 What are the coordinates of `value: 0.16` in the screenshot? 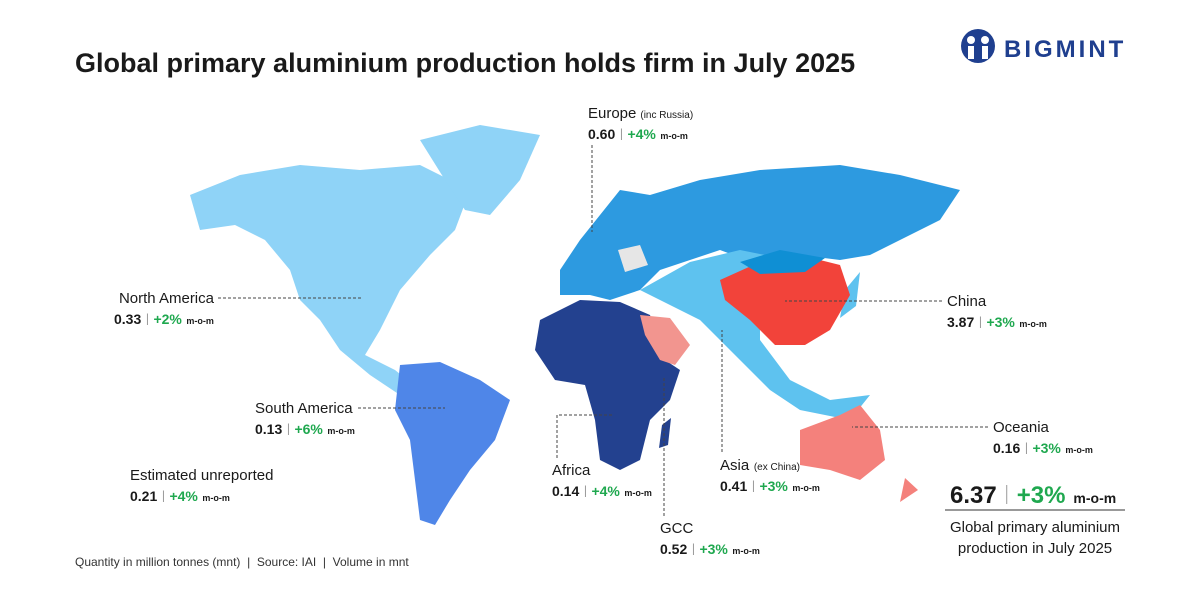 It's located at (1006, 448).